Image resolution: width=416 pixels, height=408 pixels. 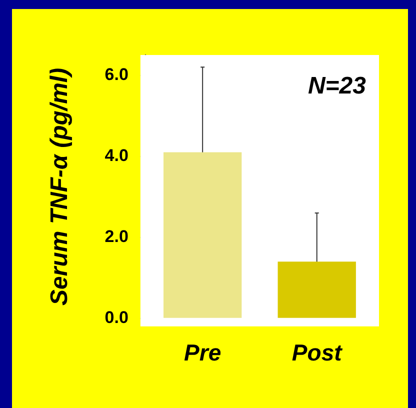 I want to click on y-tick-label: 0.0, so click(x=116, y=318).